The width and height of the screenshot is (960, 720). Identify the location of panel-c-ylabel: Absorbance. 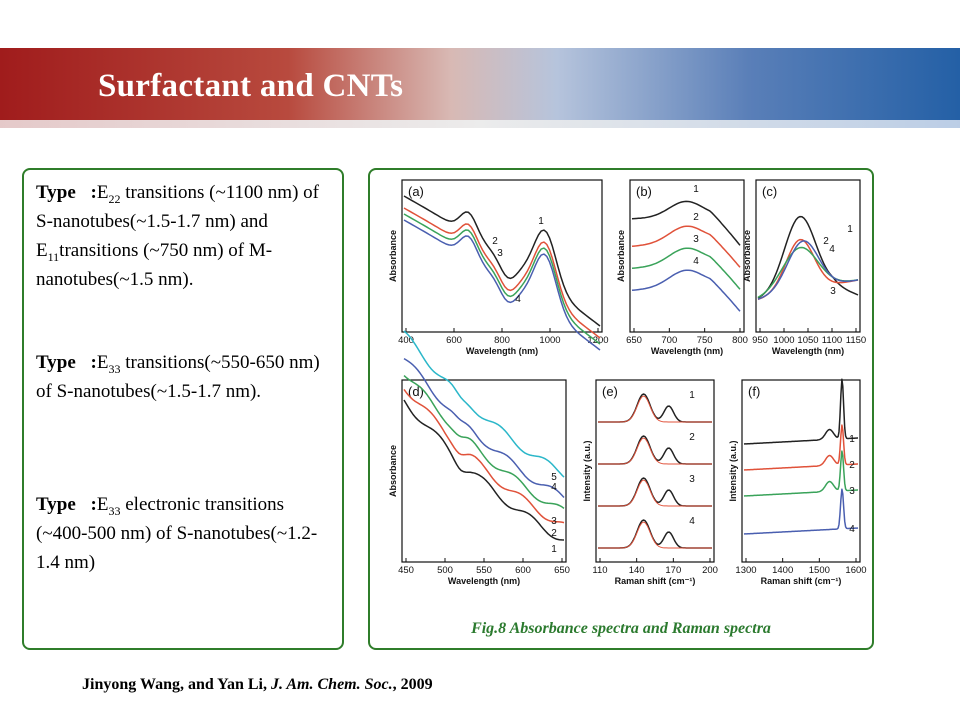
(747, 256).